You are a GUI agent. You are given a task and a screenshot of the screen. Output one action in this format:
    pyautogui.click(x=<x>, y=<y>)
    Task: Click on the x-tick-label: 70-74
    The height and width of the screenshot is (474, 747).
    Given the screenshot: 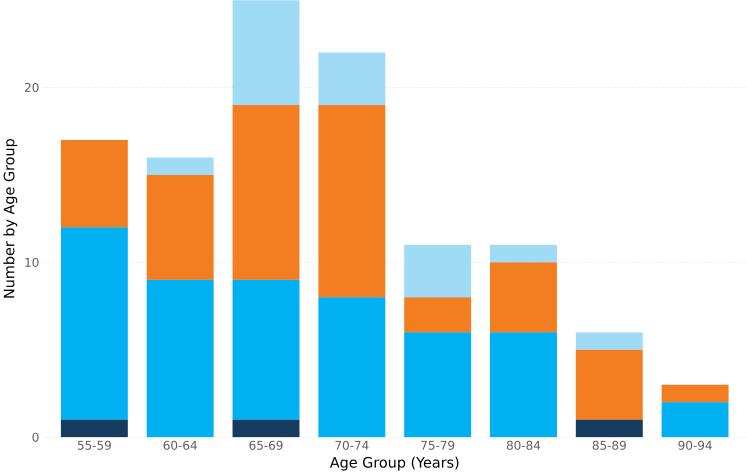 What is the action you would take?
    pyautogui.click(x=352, y=445)
    